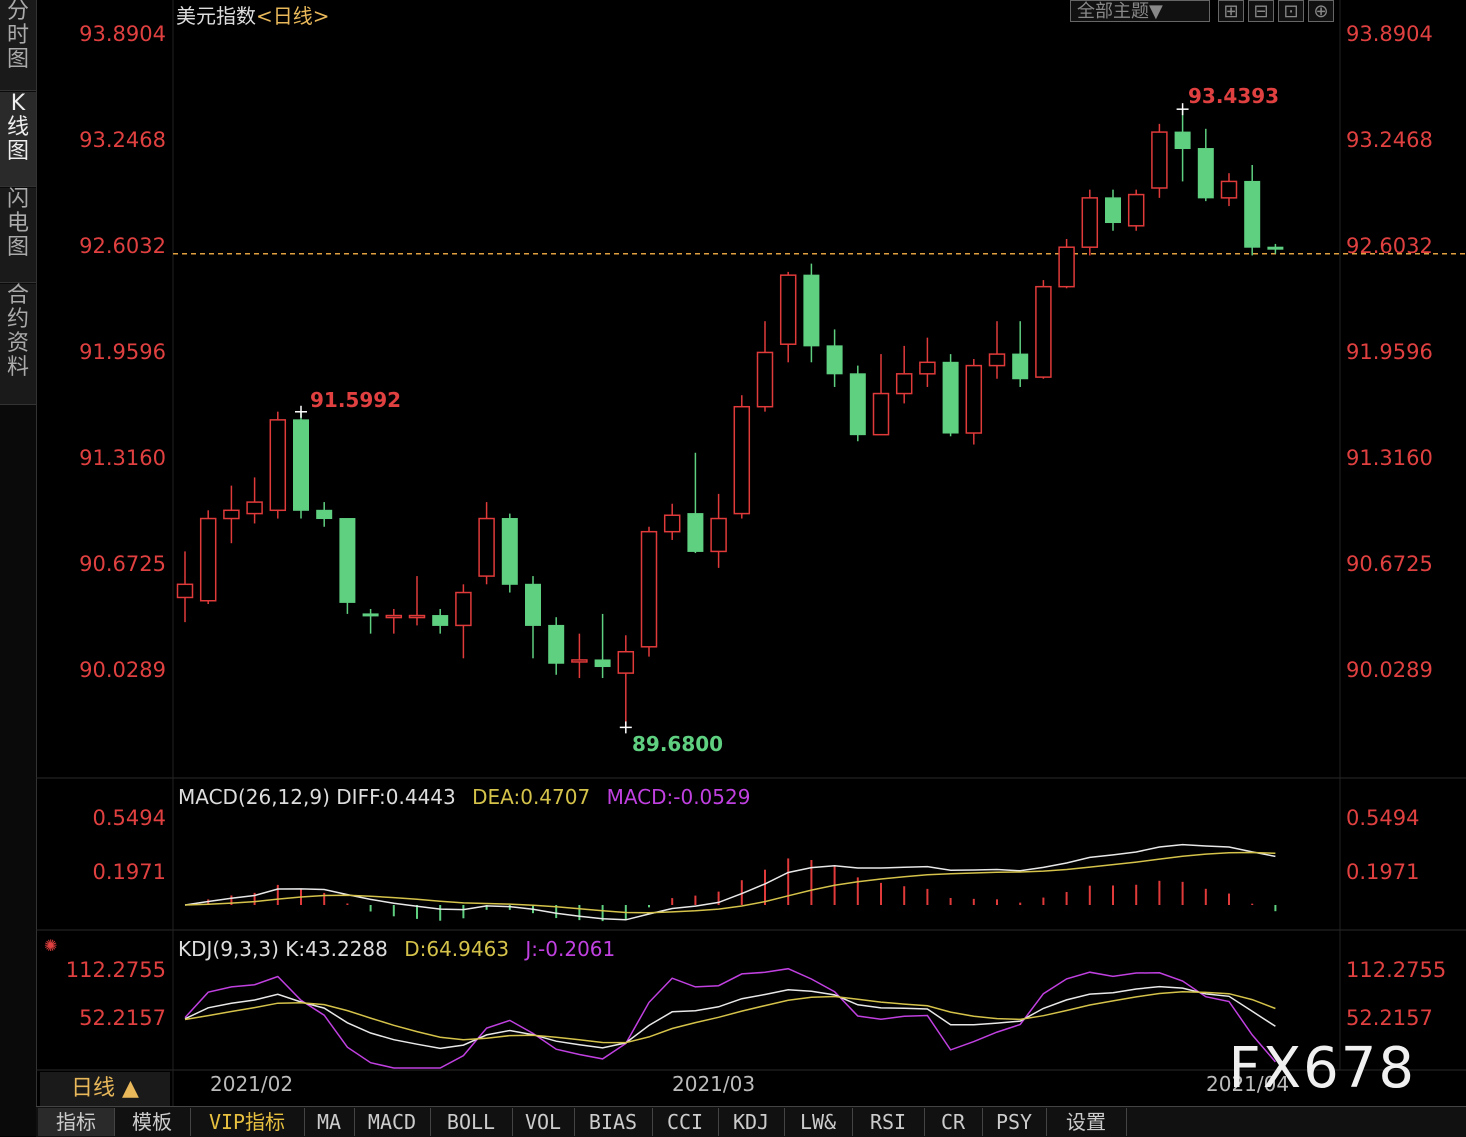 This screenshot has height=1137, width=1466. What do you see at coordinates (129, 818) in the screenshot?
I see `macd-axis-top-left: 0.5494` at bounding box center [129, 818].